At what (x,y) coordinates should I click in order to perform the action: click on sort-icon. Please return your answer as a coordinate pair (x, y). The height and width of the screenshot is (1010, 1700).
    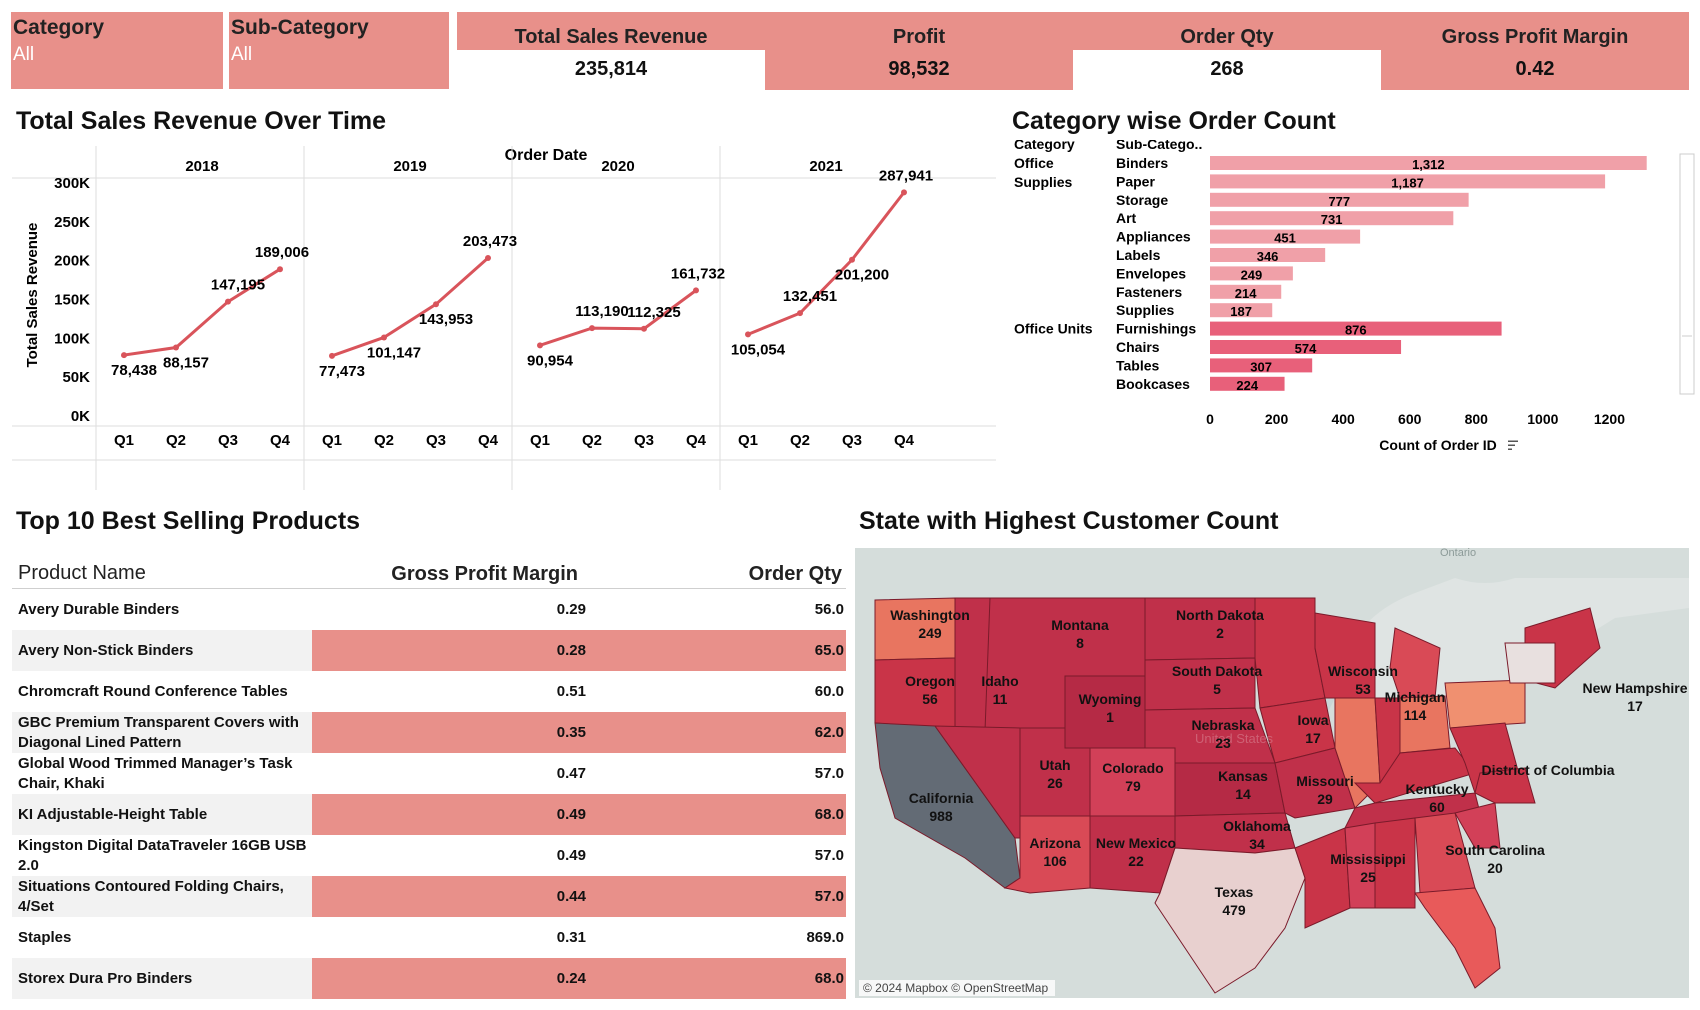
    Looking at the image, I should click on (1513, 445).